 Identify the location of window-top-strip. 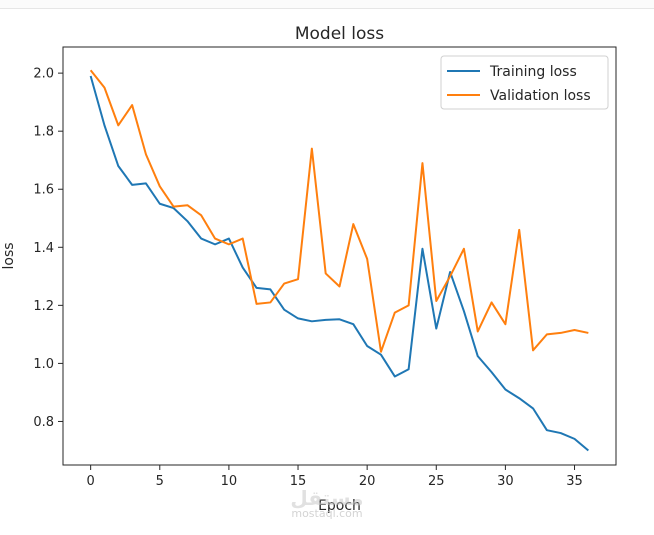
(327, 4).